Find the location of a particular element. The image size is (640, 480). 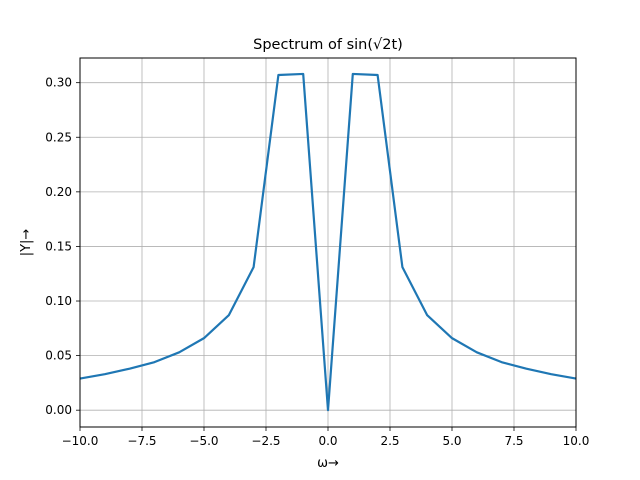

y-tick-label: 0.10 is located at coordinates (58, 301).